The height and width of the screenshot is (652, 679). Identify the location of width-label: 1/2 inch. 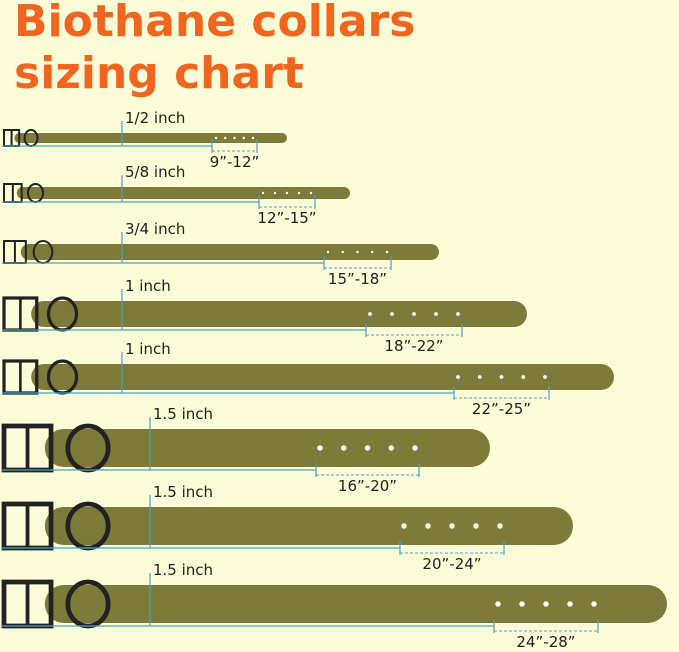
(155, 118).